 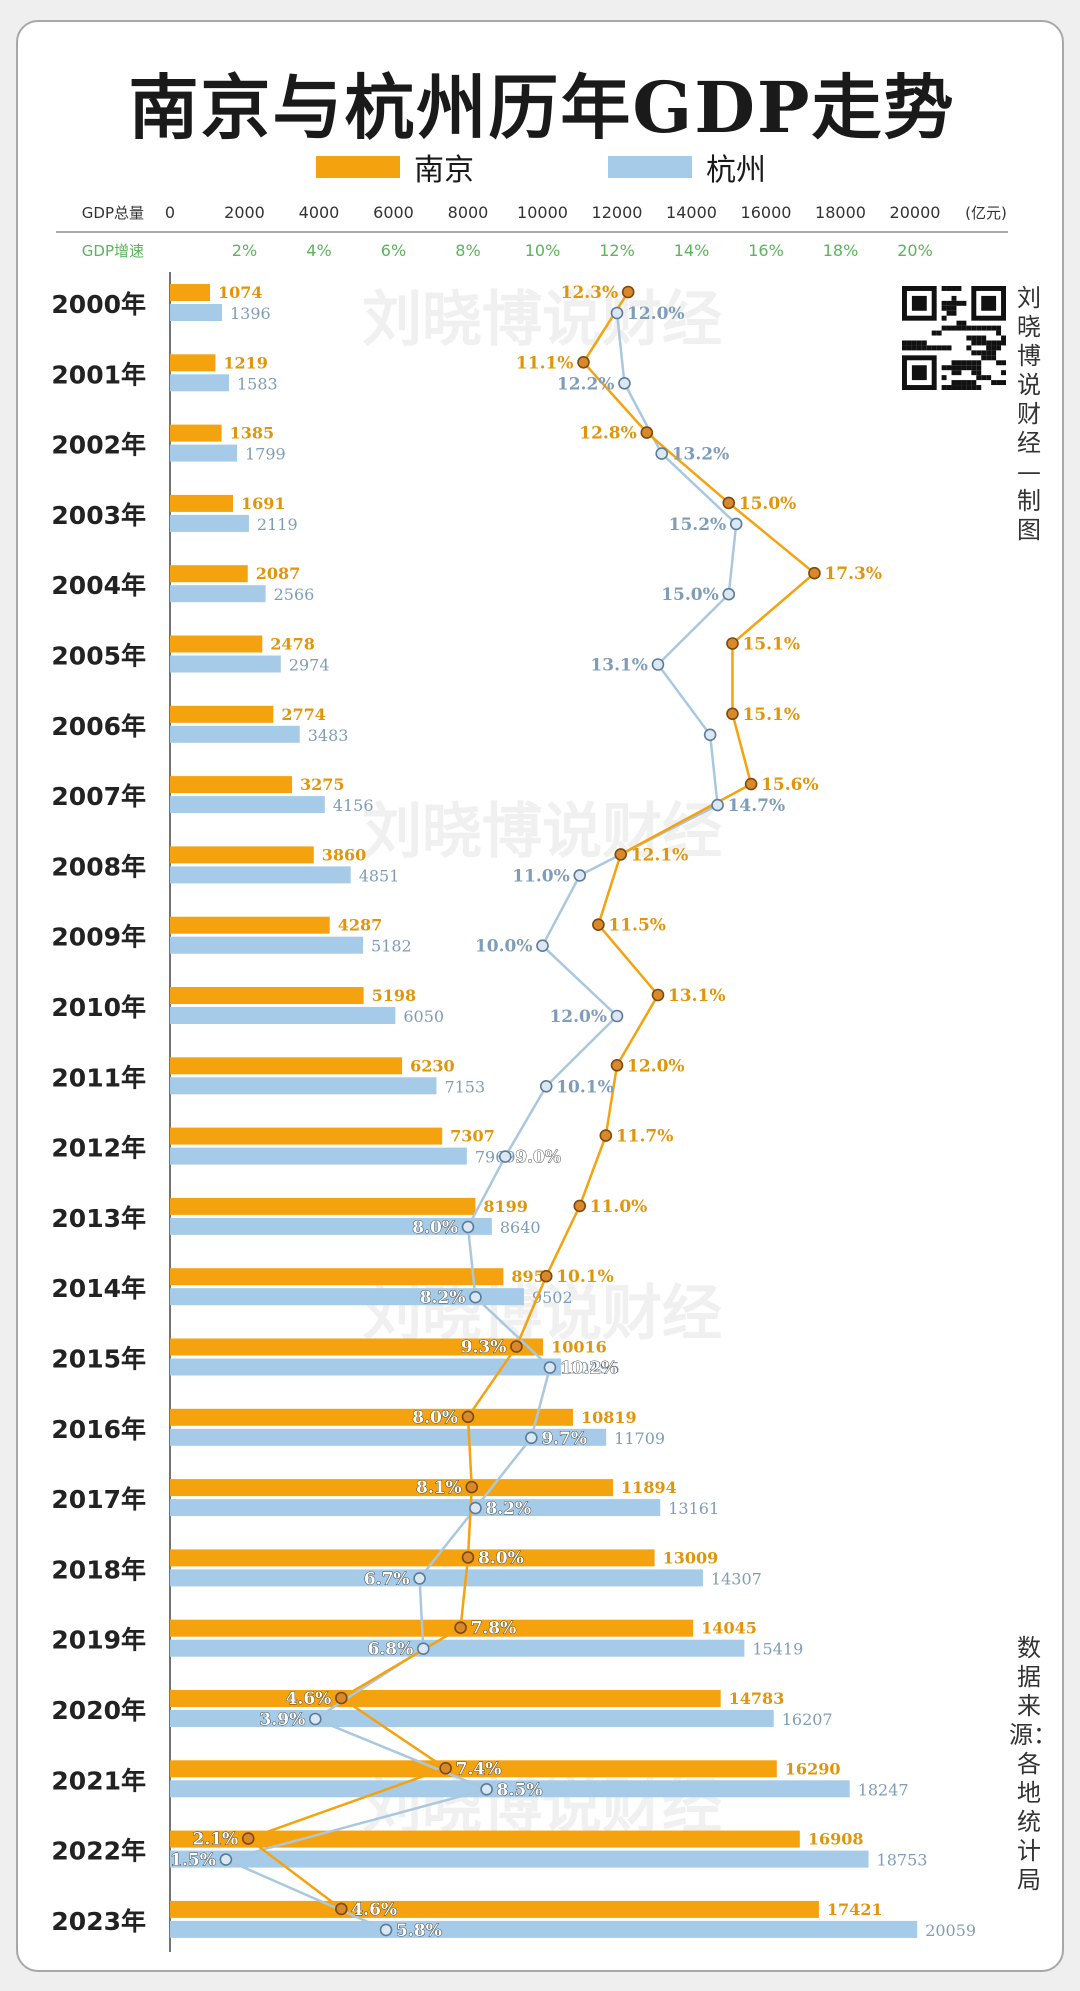 I want to click on bar-label-nanjing: 6230, so click(x=432, y=1065).